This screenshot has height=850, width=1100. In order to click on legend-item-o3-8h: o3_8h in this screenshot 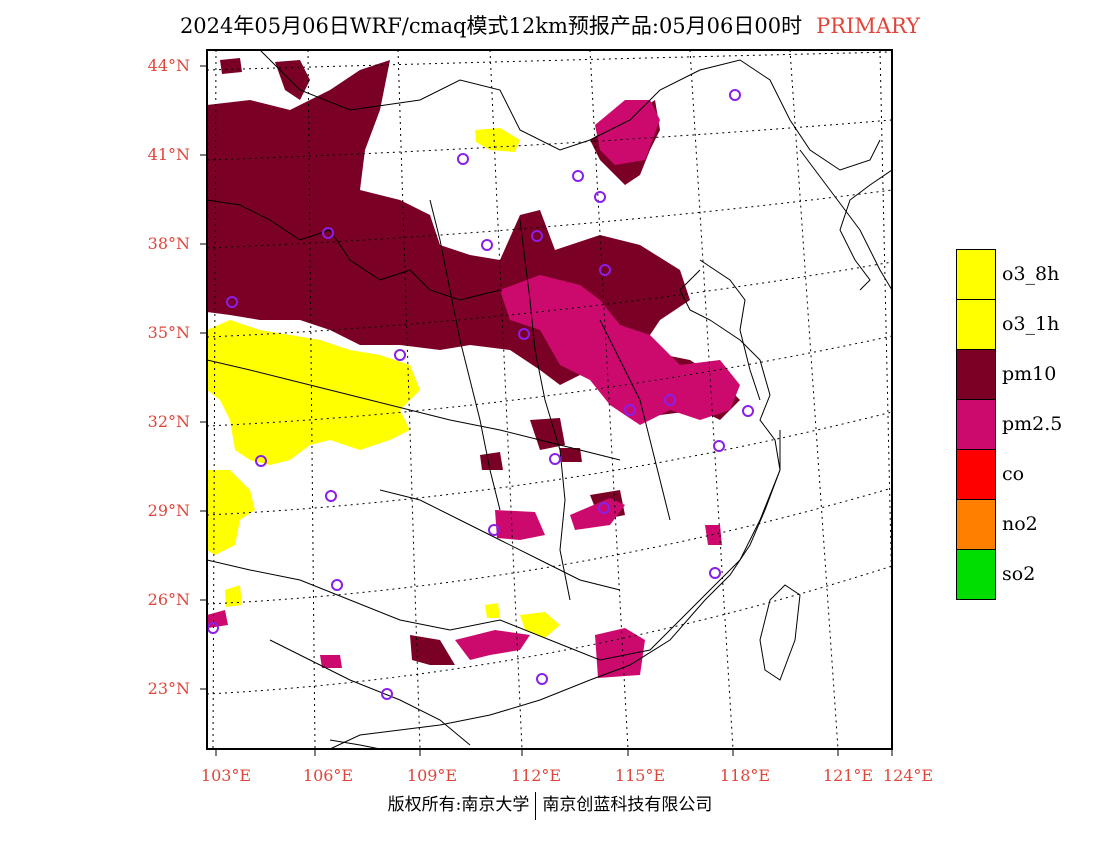, I will do `click(1026, 274)`.